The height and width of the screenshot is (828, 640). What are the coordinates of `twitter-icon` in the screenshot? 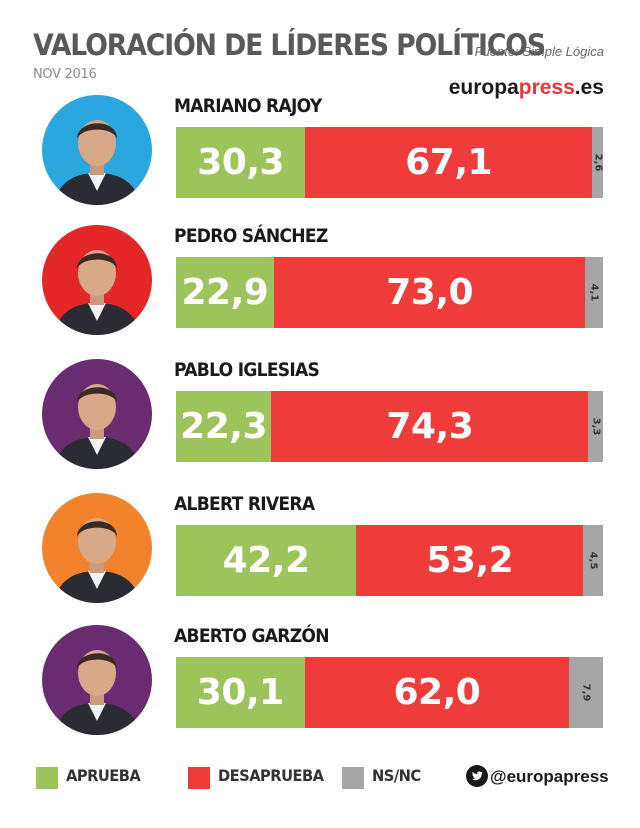 It's located at (477, 778).